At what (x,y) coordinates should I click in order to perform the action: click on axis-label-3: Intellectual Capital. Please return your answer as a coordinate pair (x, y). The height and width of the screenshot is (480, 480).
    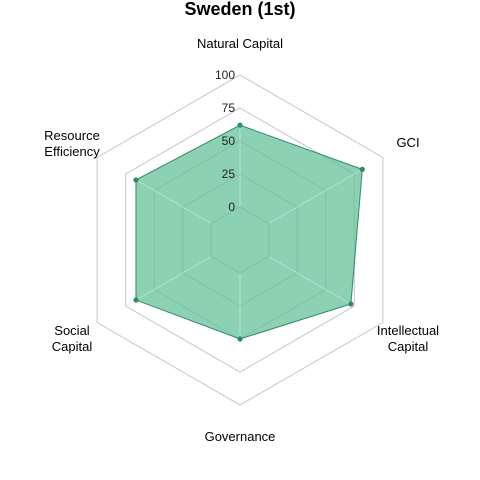
    Looking at the image, I should click on (408, 338).